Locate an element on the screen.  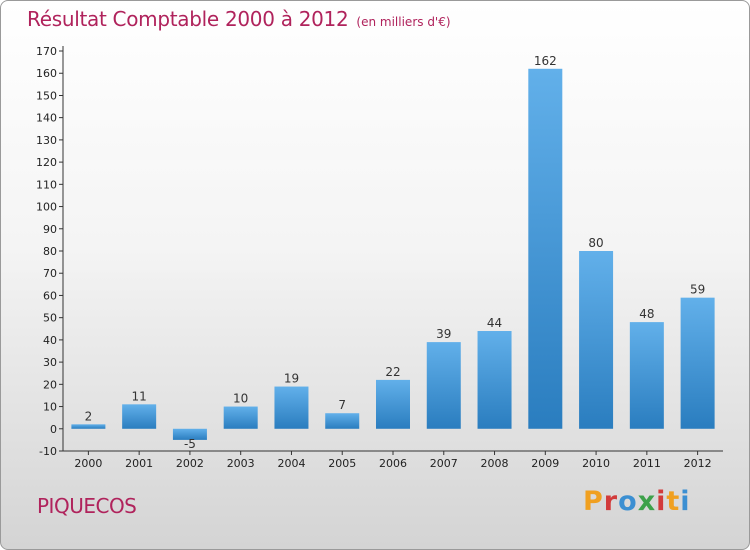
data-label: 2 is located at coordinates (89, 416).